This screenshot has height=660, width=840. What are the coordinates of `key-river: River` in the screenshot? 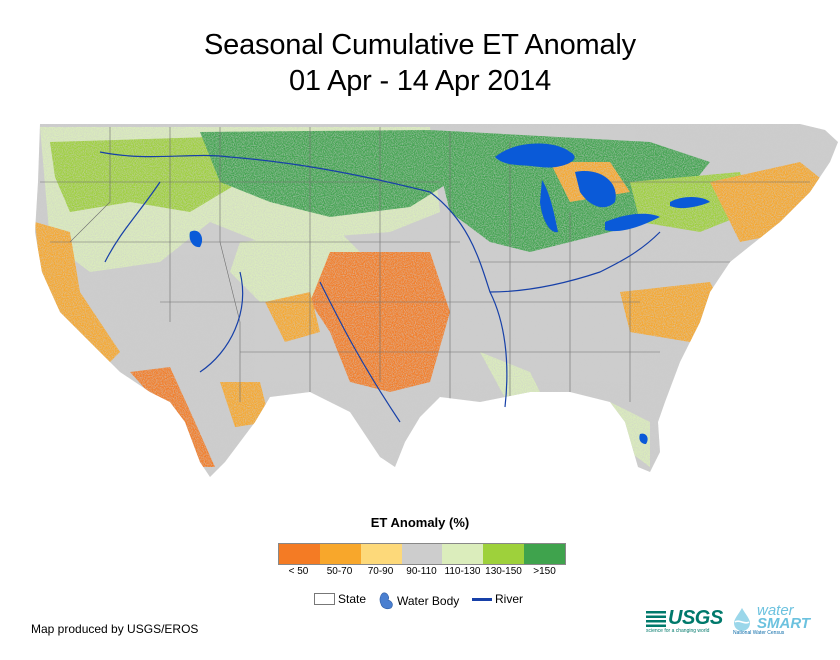 It's located at (497, 599).